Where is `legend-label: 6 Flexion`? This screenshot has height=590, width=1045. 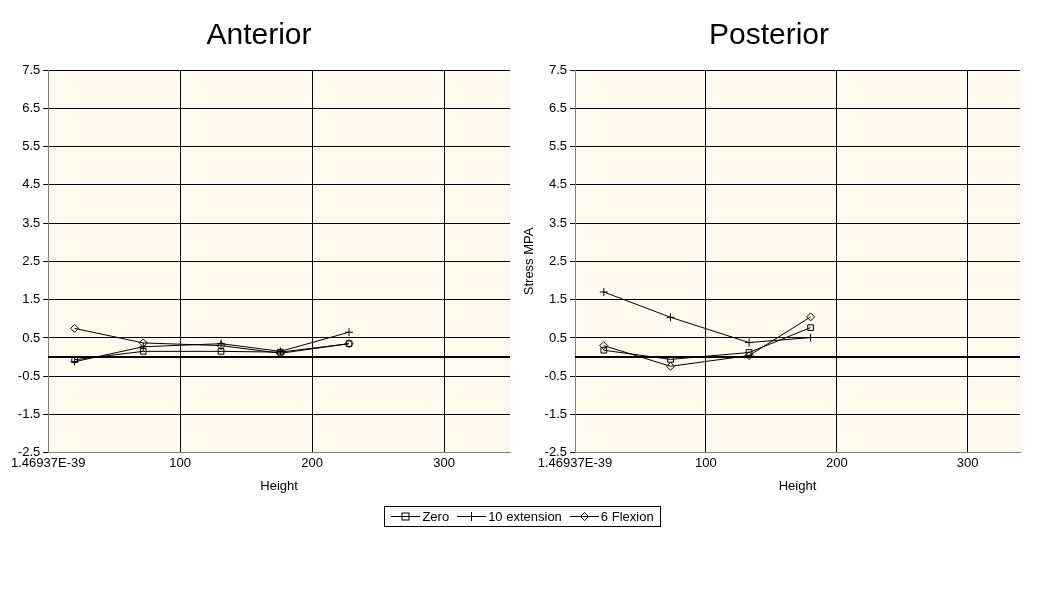
legend-label: 6 Flexion is located at coordinates (627, 516).